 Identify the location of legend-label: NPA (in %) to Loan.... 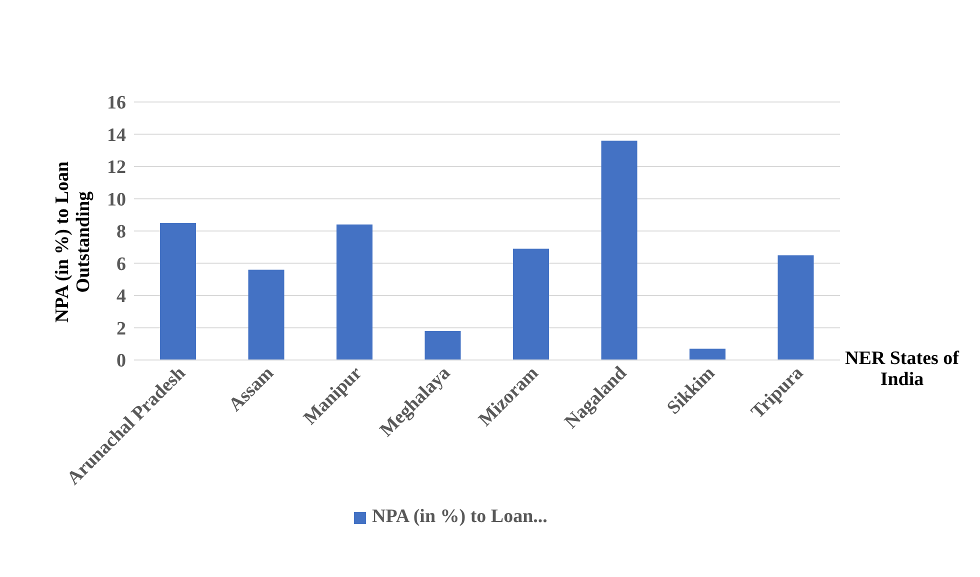
(460, 517).